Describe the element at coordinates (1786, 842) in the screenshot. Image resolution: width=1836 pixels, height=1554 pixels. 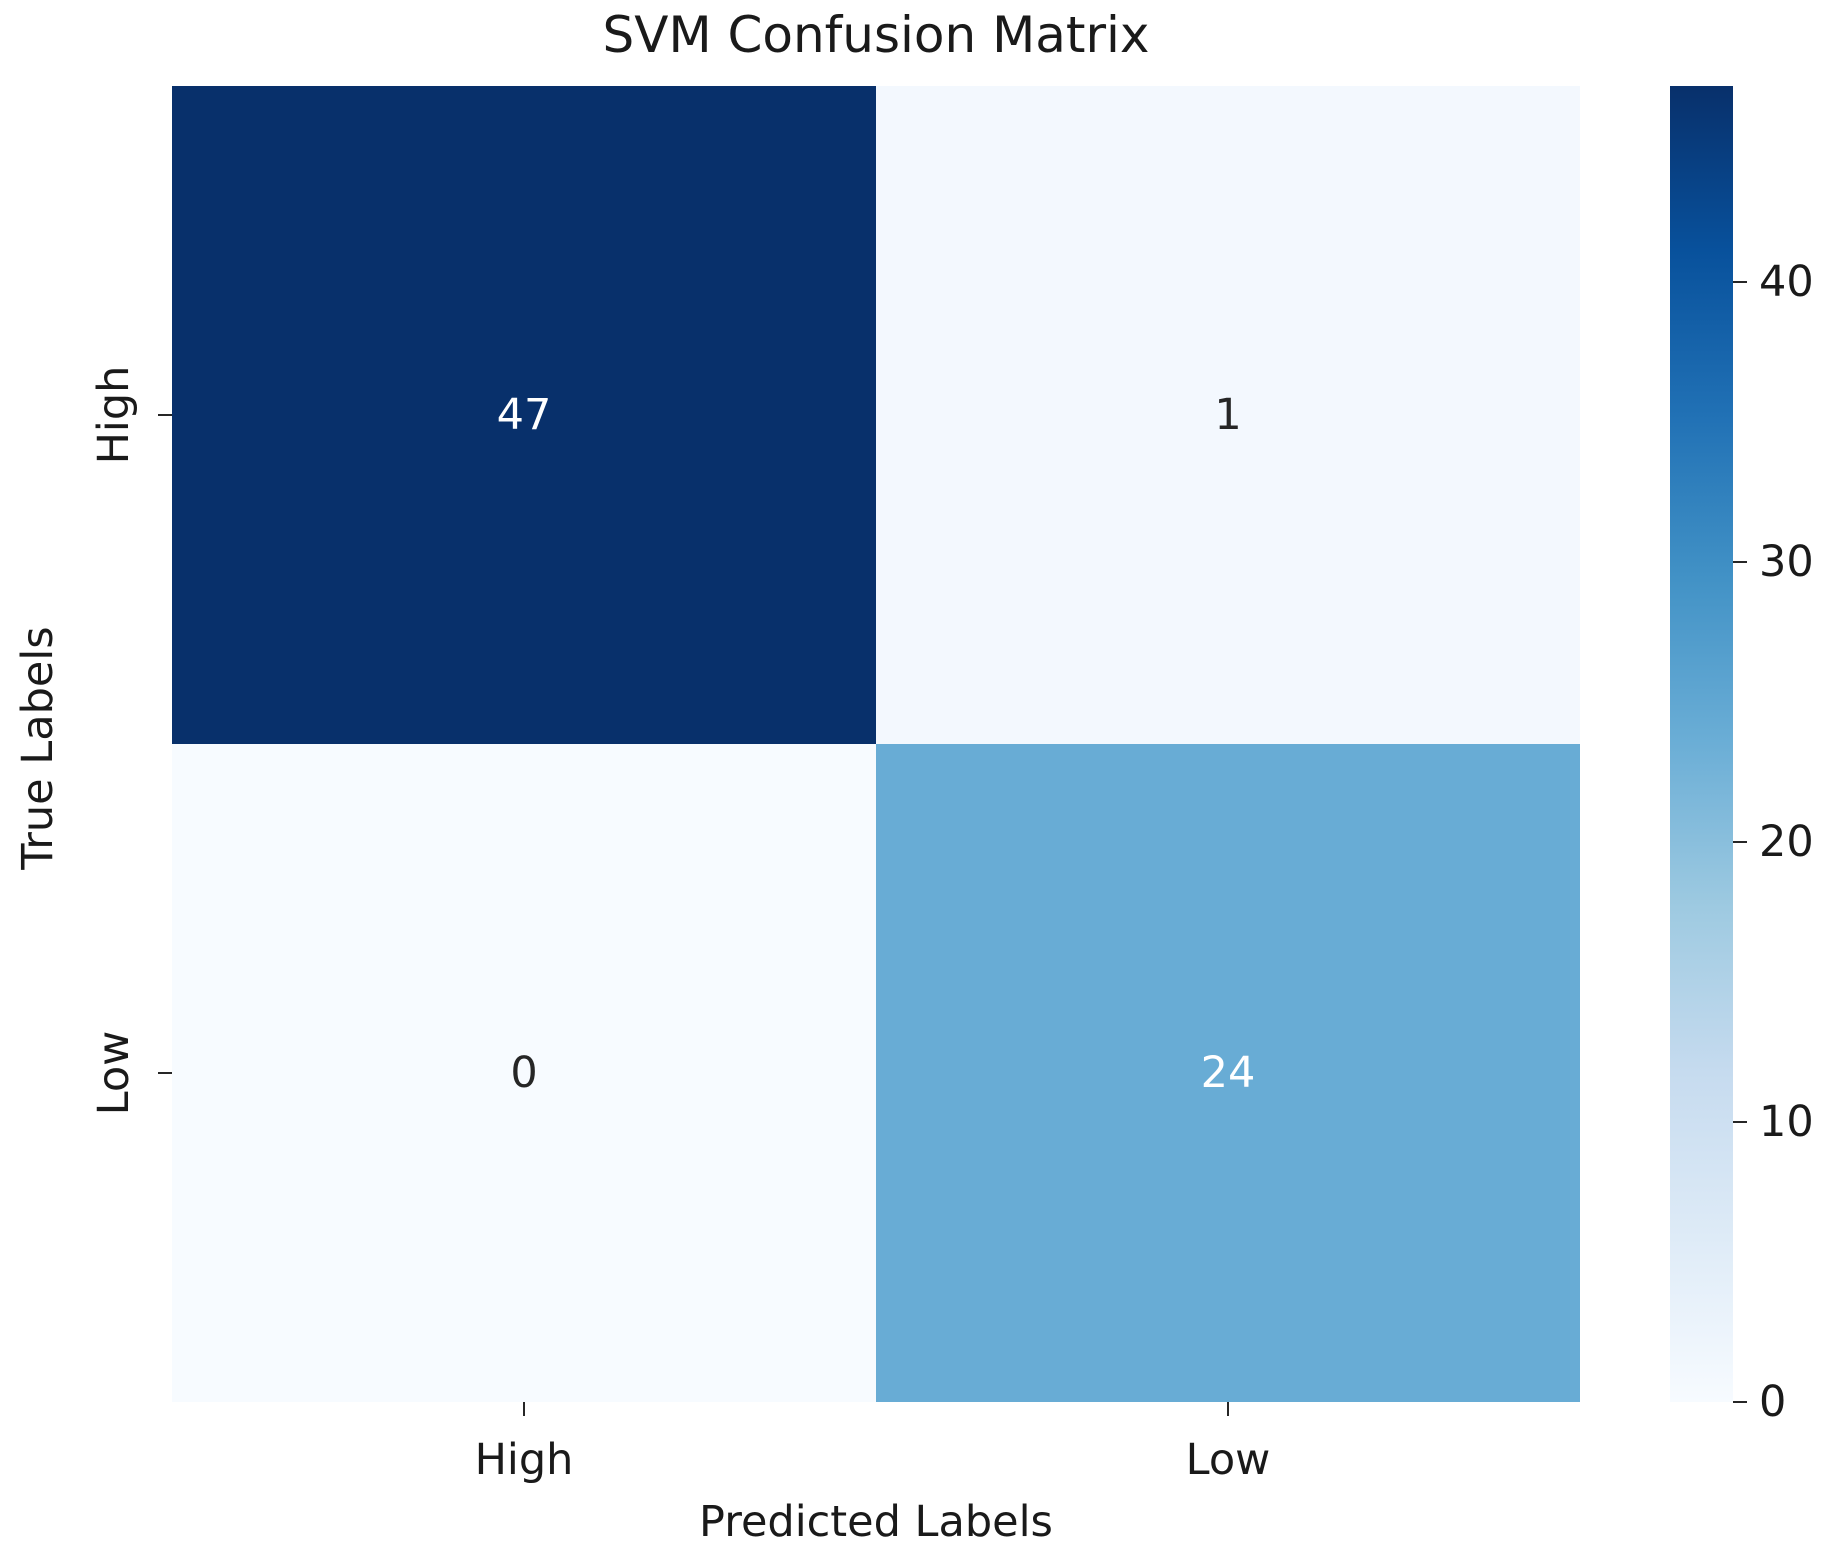
I see `colorbar-tick-label: 20` at that location.